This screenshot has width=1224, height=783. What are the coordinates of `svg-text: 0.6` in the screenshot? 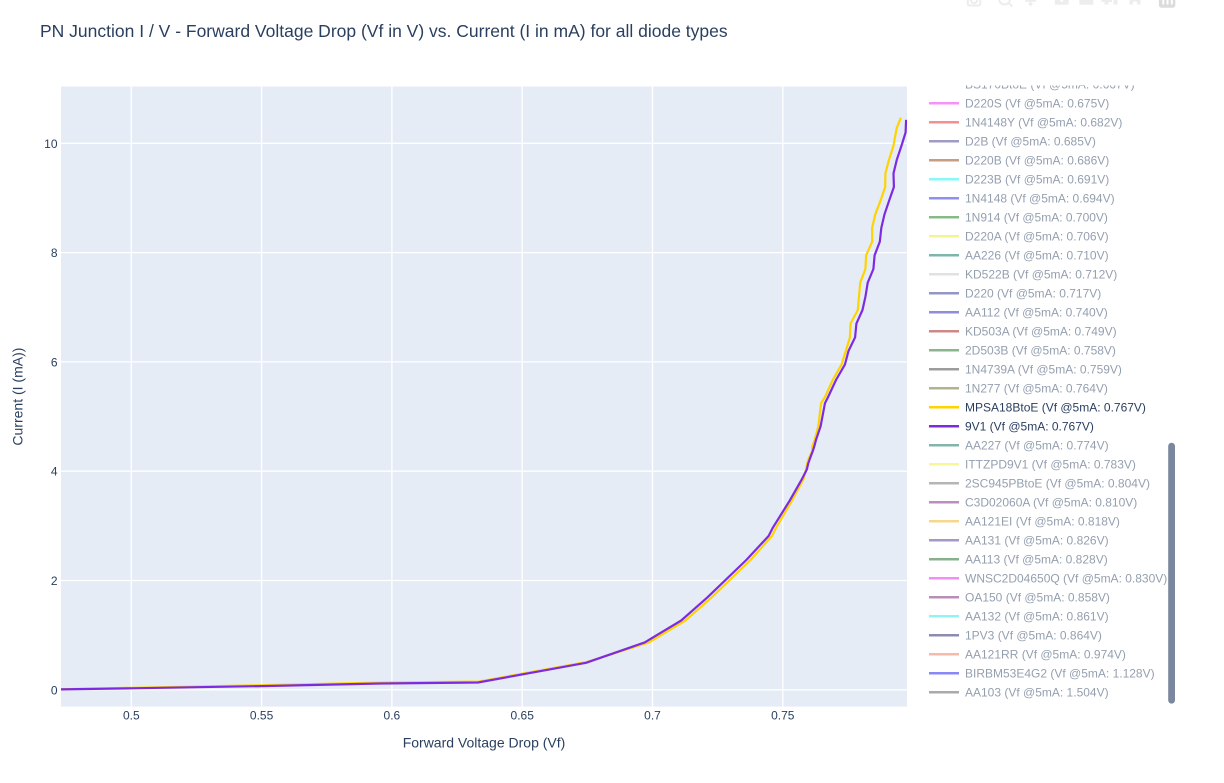 It's located at (392, 716).